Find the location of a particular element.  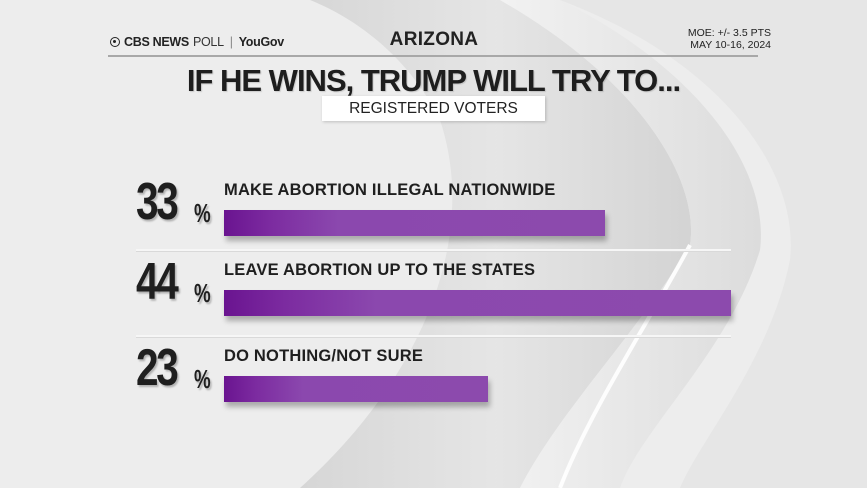

header-divider is located at coordinates (433, 56).